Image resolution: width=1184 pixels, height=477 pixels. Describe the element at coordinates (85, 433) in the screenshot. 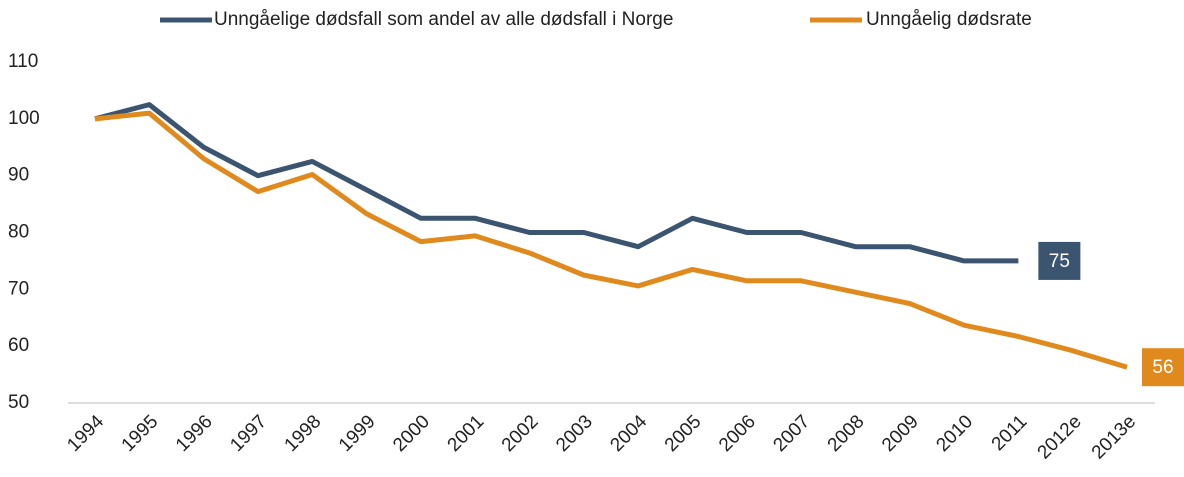

I see `x-tick-label: 1994` at that location.